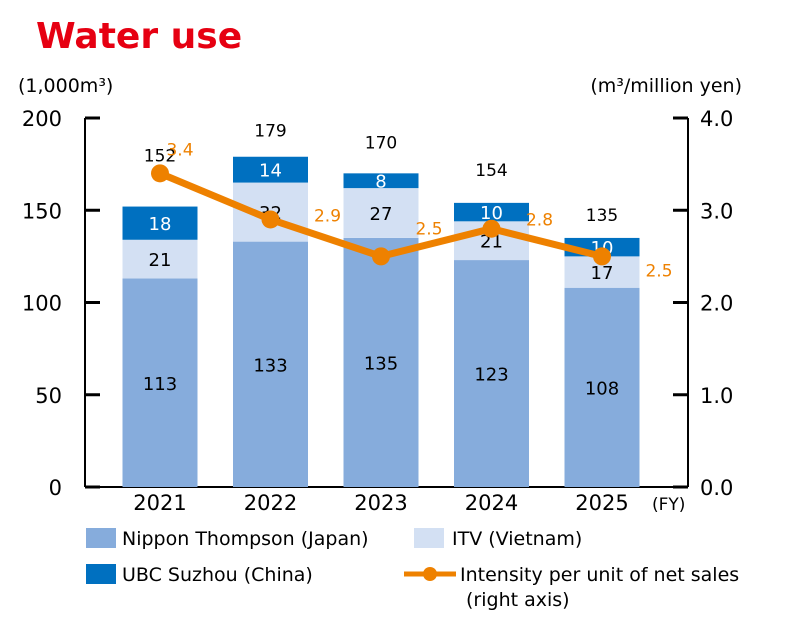  Describe the element at coordinates (48, 396) in the screenshot. I see `left-tick-label: 50` at that location.